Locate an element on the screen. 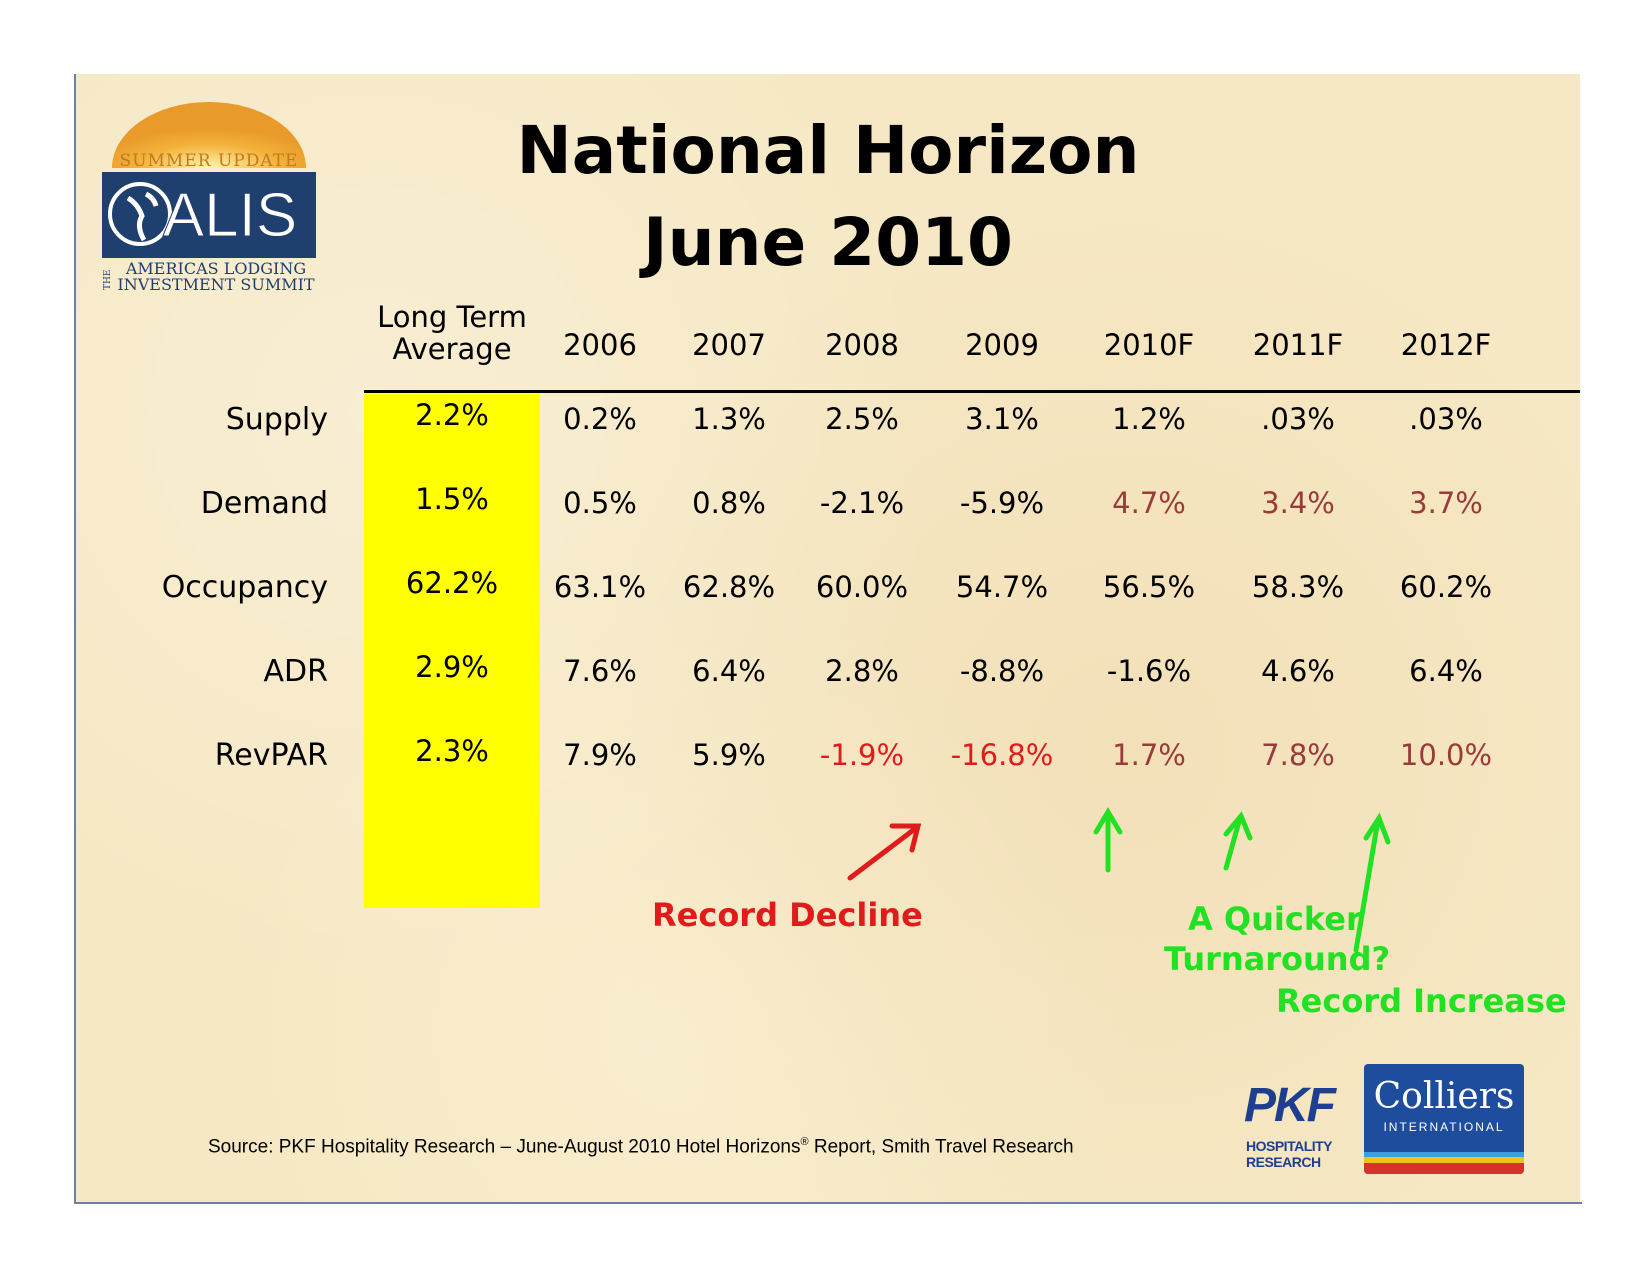 Image resolution: width=1650 pixels, height=1275 pixels. slide-border-left is located at coordinates (75, 639).